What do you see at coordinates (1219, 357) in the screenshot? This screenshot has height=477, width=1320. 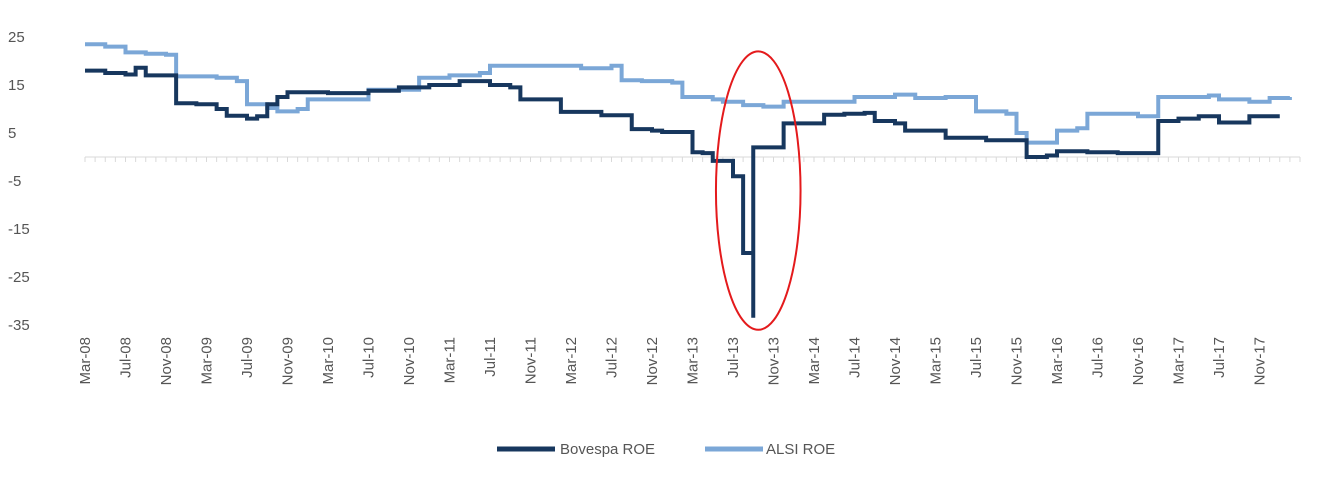 I see `x-tick-label: Jul-17` at bounding box center [1219, 357].